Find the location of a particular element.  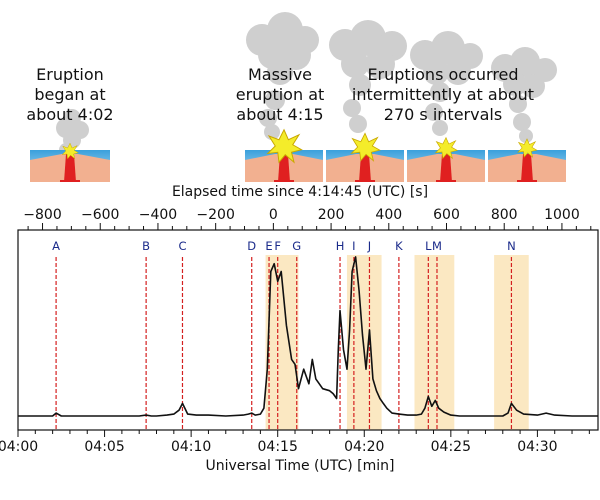

caption-1-line-3: about 4:02 is located at coordinates (69, 114).